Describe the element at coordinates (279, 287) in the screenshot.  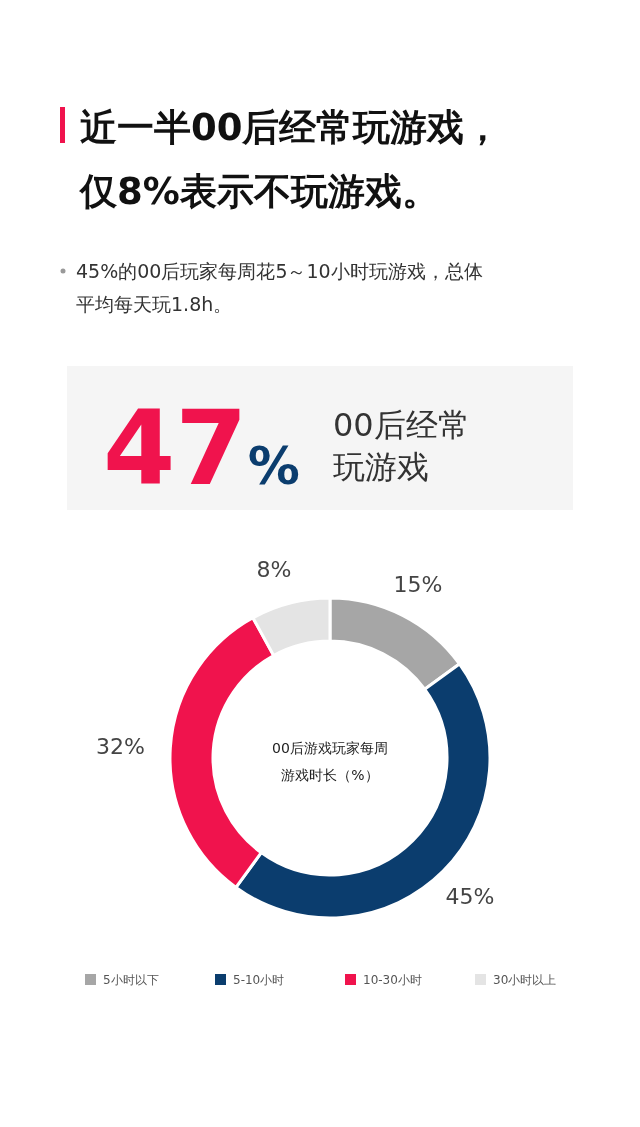
I see `chart-subtitle: 45%的00后玩家每周花5～10小时玩游戏，总体平均每天玩1.8h。` at that location.